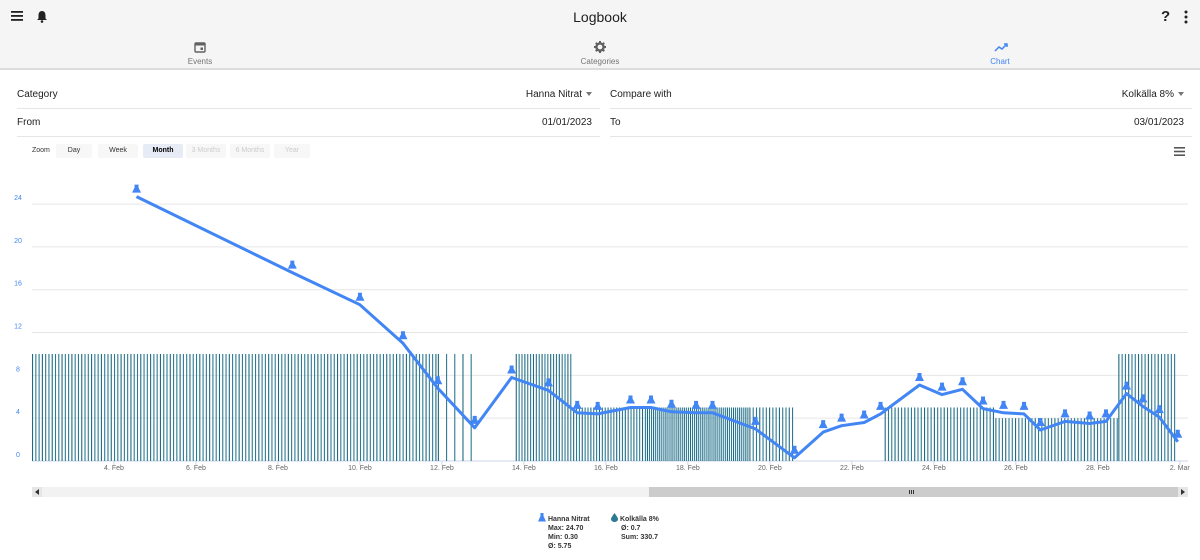  What do you see at coordinates (1179, 151) in the screenshot?
I see `chart-menu-icon` at bounding box center [1179, 151].